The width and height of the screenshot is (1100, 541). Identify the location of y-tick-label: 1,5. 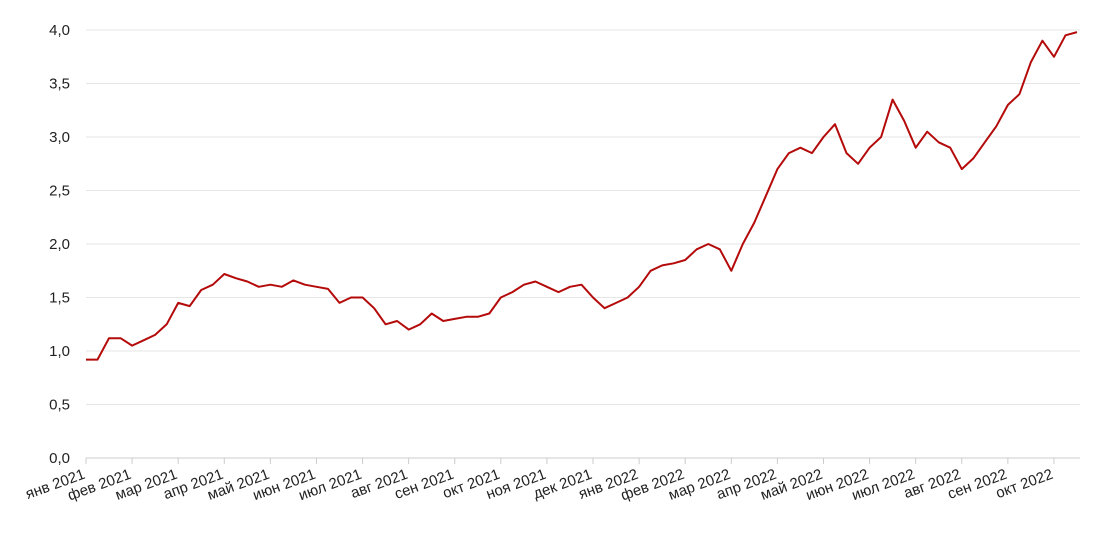
(59, 298).